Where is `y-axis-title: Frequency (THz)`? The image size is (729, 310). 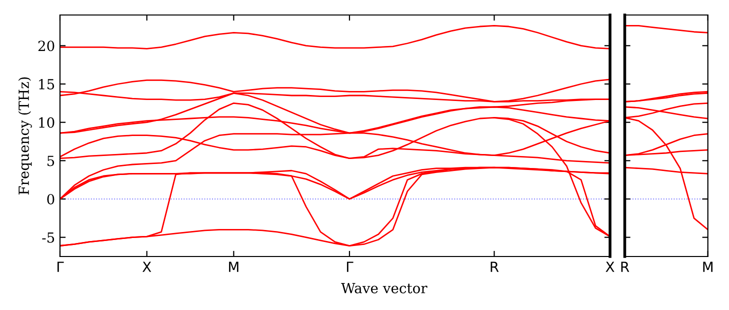 y-axis-title: Frequency (THz) is located at coordinates (25, 136).